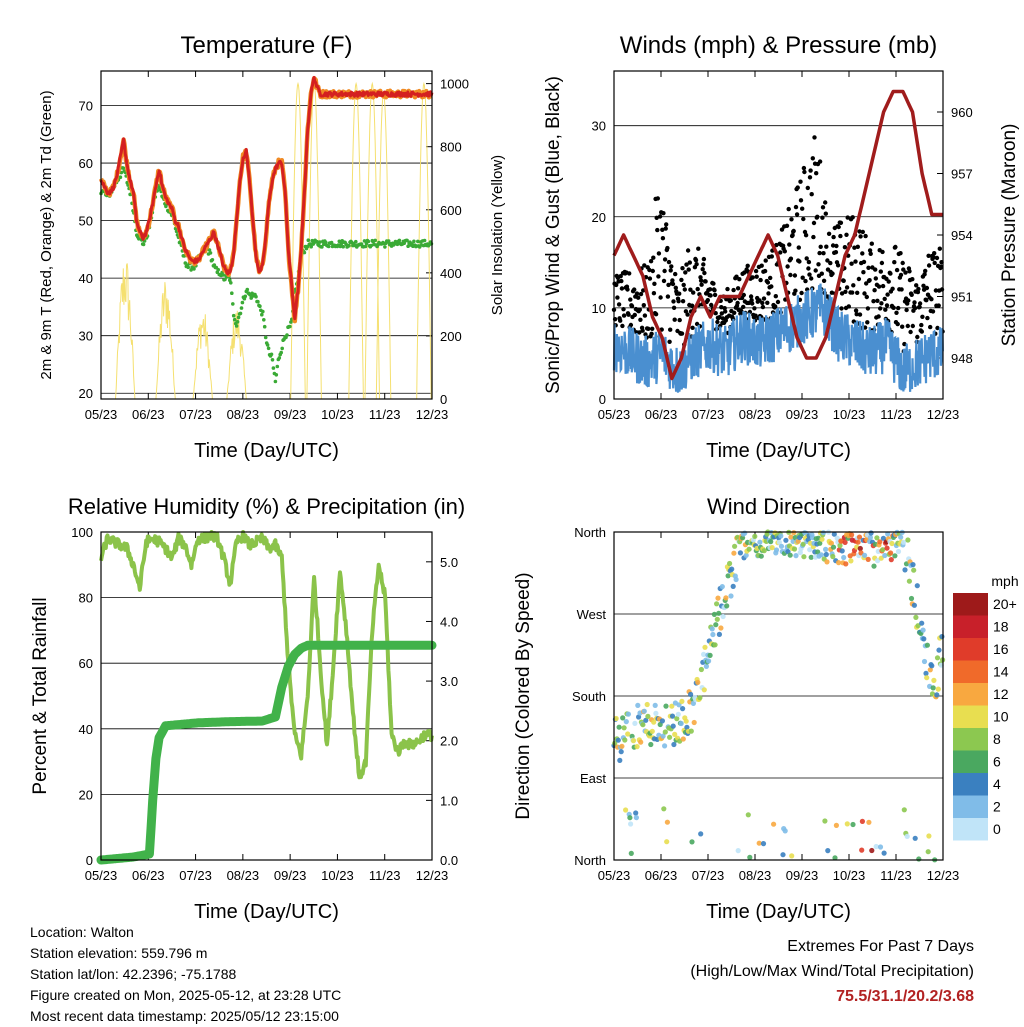  I want to click on x-tick-label: 08/23, so click(243, 414).